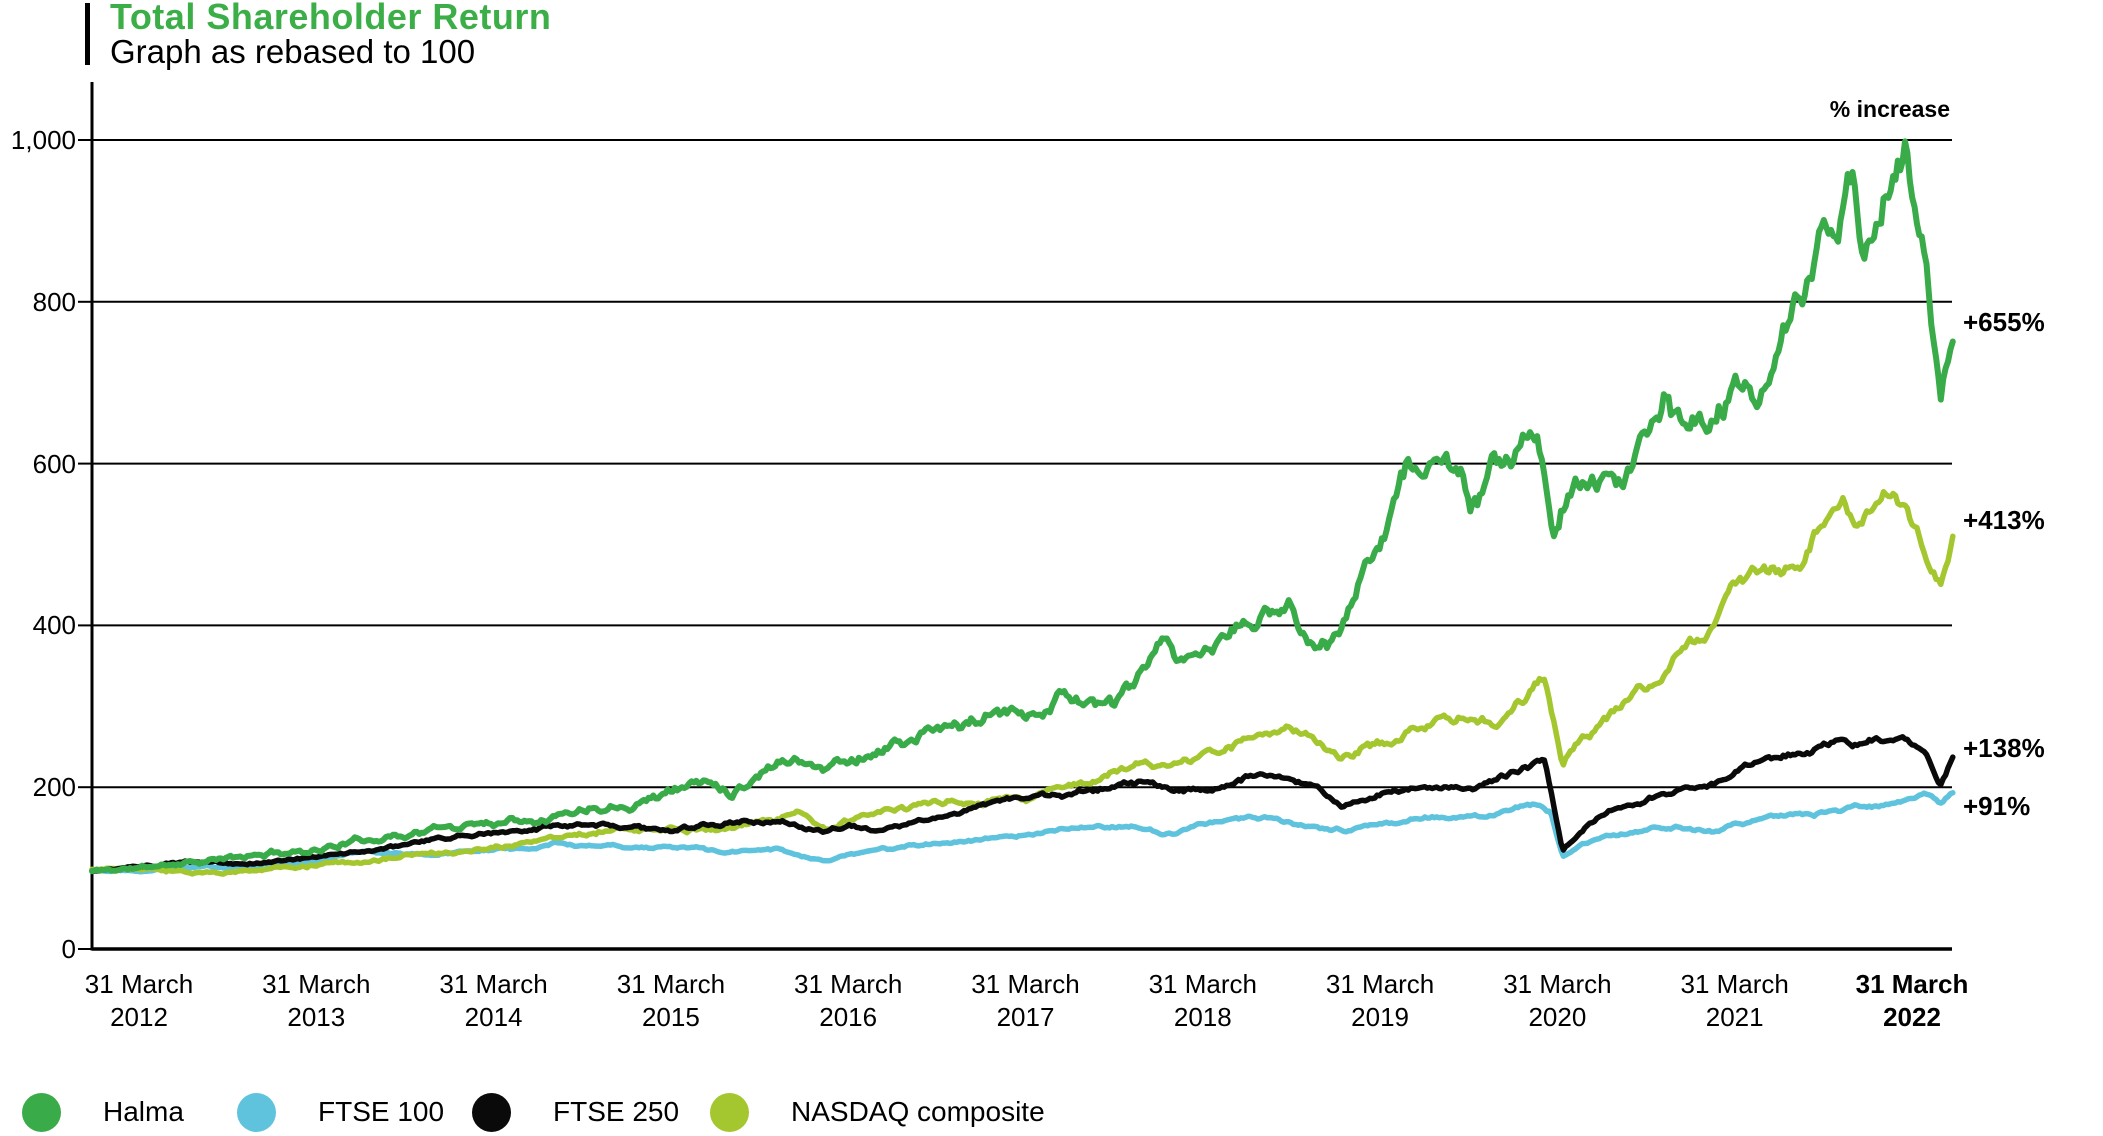 This screenshot has height=1136, width=2103. Describe the element at coordinates (918, 1111) in the screenshot. I see `legend-label: NASDAQ composite` at that location.